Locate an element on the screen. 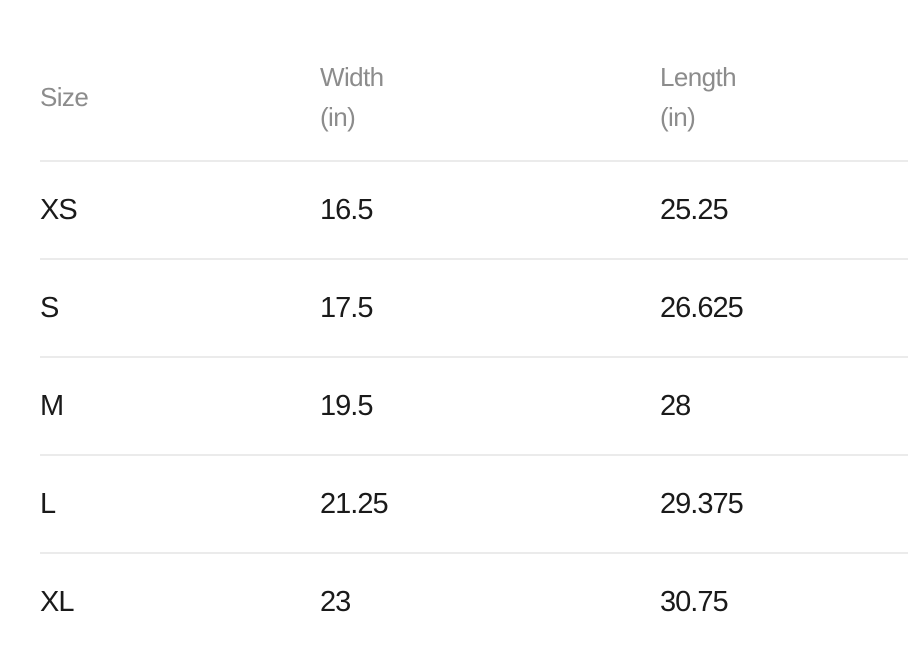 The width and height of the screenshot is (908, 652). table-row: M 19.5 28 is located at coordinates (474, 407).